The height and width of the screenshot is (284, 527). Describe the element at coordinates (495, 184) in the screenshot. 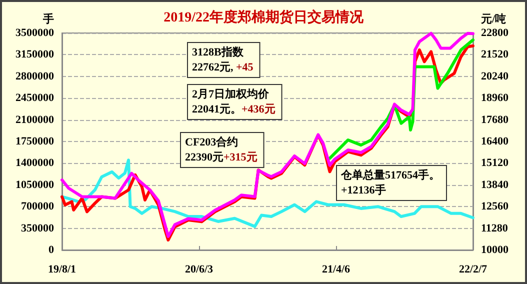

I see `y2-tick-label: 13840` at that location.